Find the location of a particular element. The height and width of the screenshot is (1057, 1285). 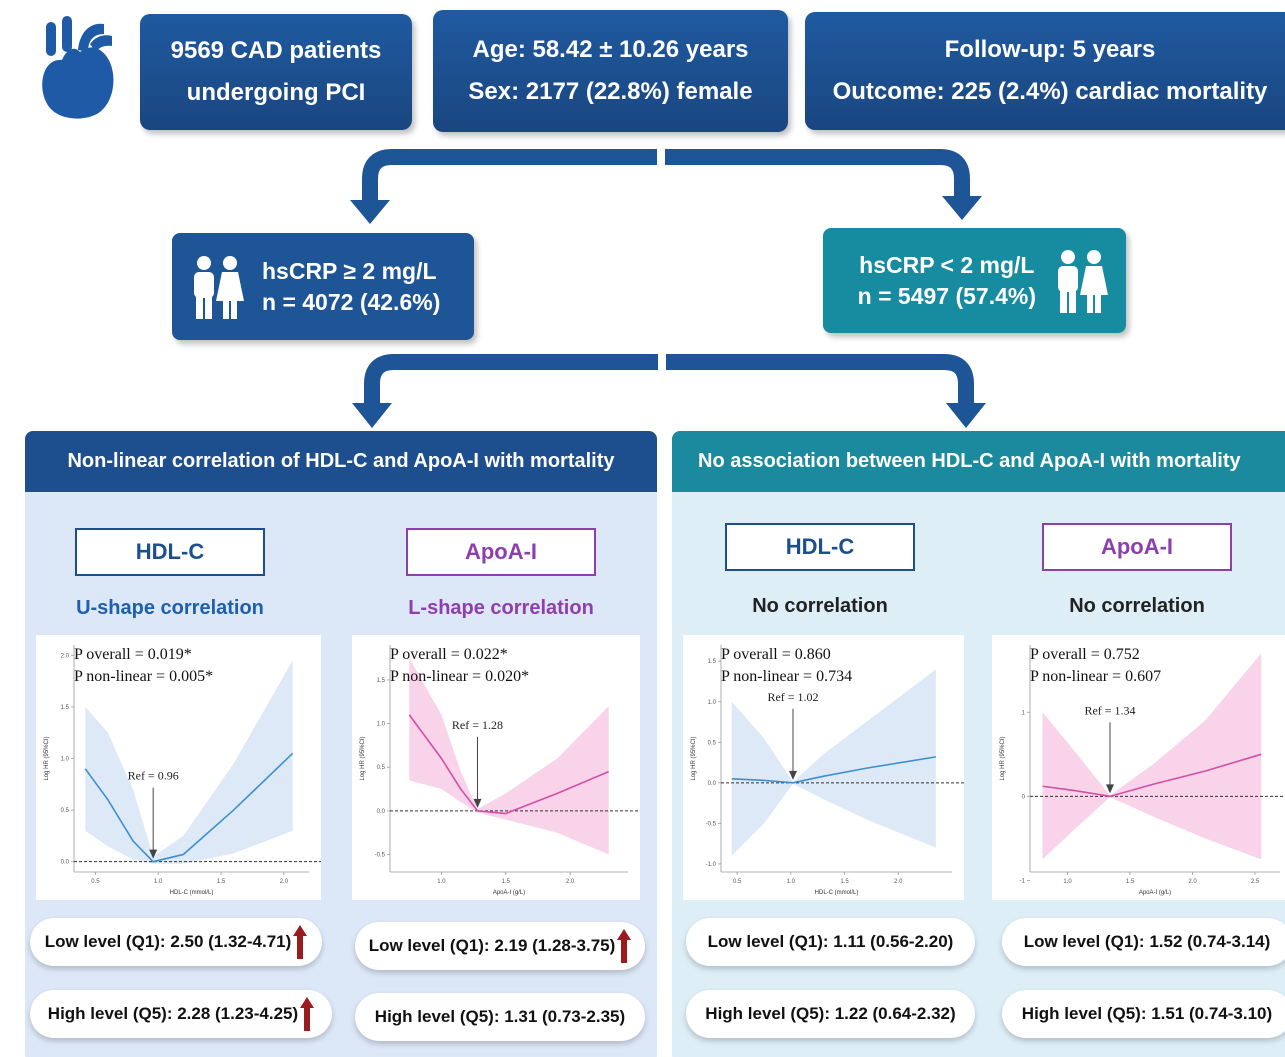

p-overall: P overall = 0.022* is located at coordinates (449, 654).